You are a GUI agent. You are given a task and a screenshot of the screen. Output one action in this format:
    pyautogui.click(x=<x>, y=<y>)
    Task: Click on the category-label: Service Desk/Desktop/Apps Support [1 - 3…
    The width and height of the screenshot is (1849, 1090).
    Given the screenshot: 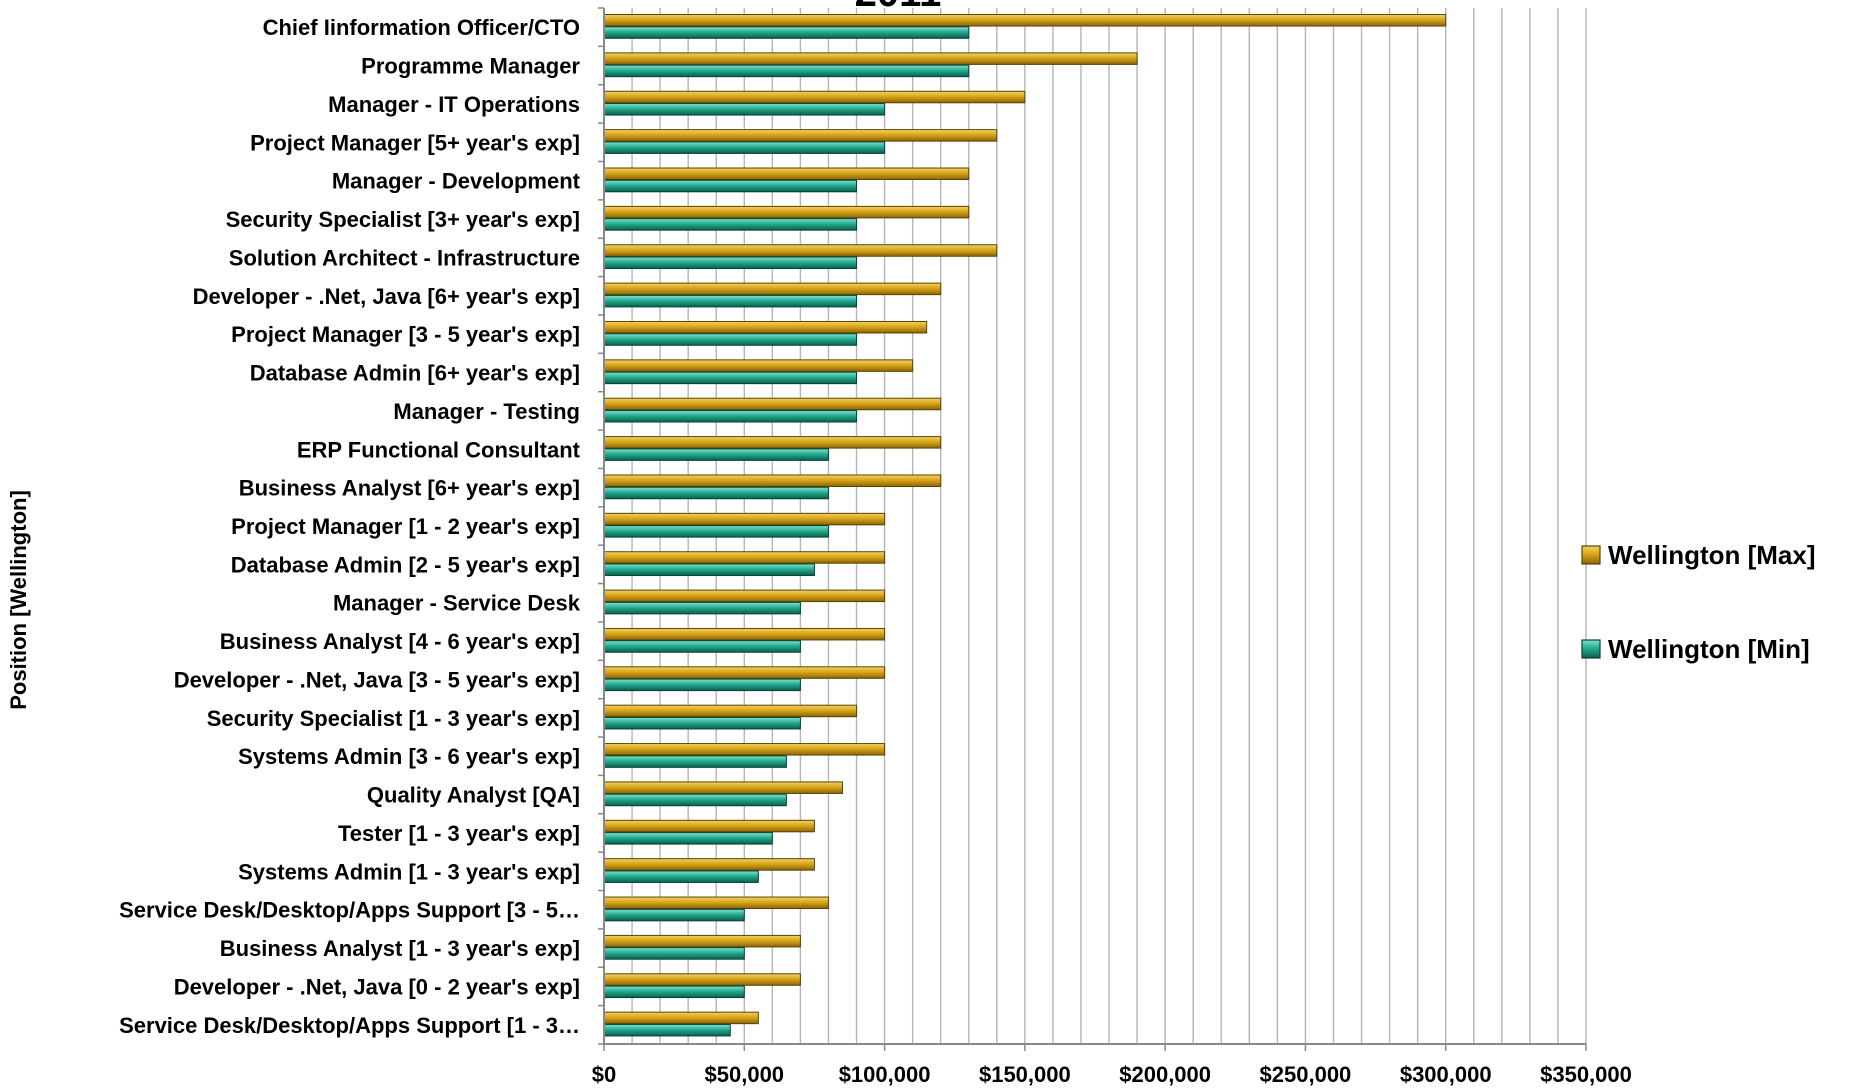 What is the action you would take?
    pyautogui.click(x=349, y=1025)
    